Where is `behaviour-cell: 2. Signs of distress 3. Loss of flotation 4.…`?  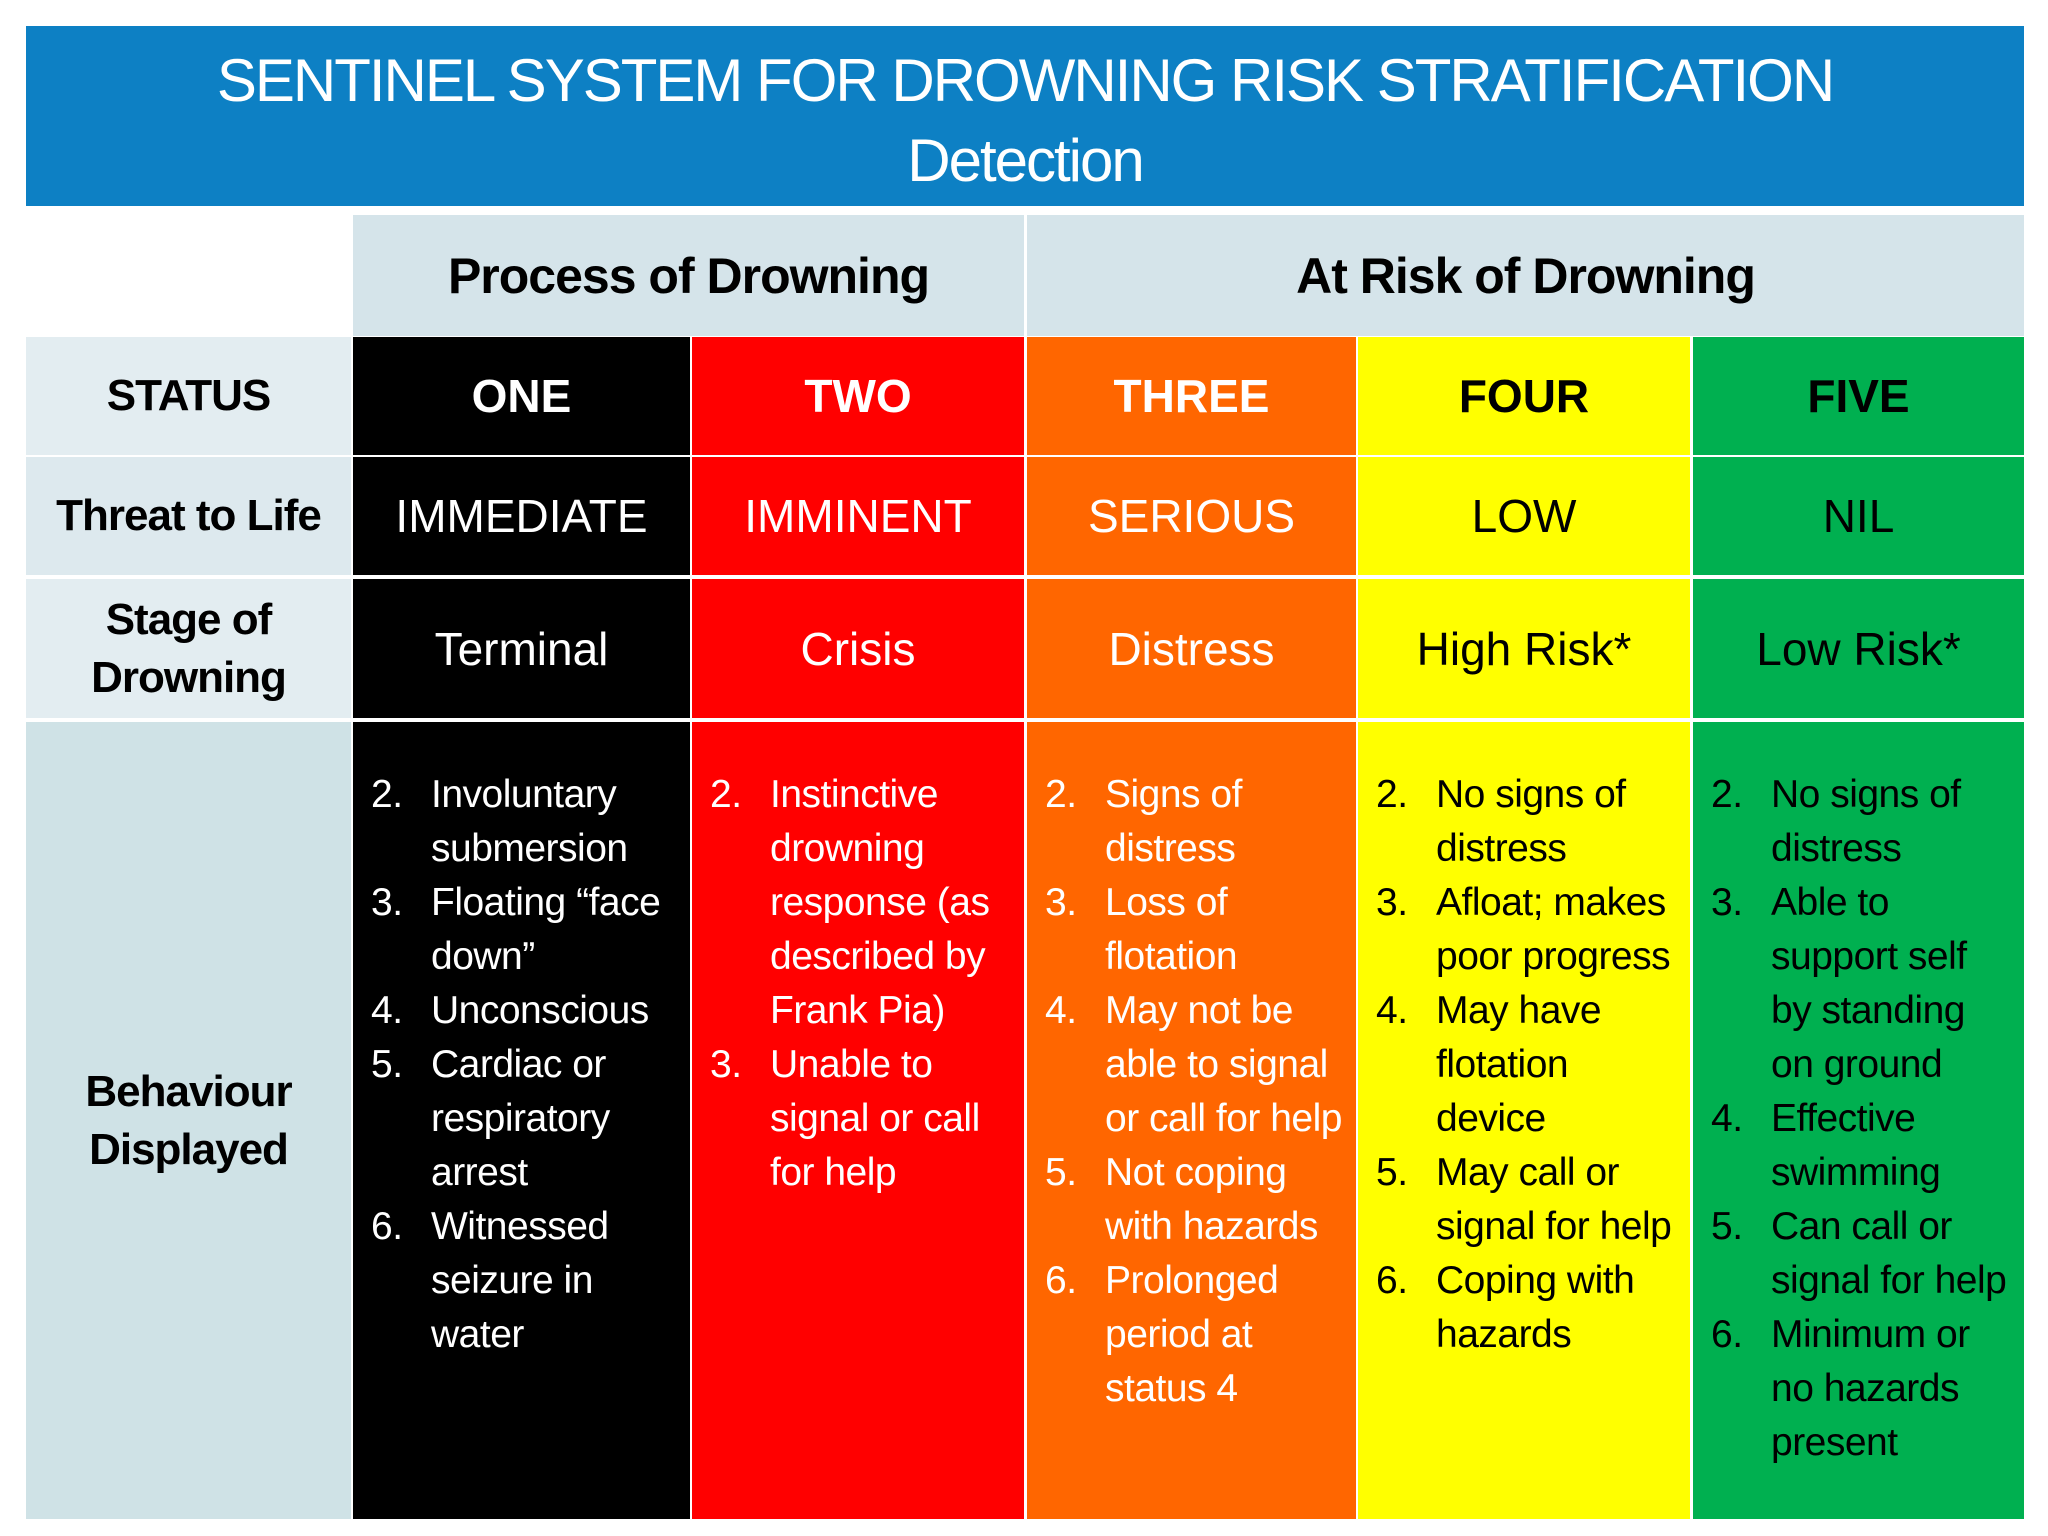
behaviour-cell: 2. Signs of distress 3. Loss of flotation 4.… is located at coordinates (1191, 1120).